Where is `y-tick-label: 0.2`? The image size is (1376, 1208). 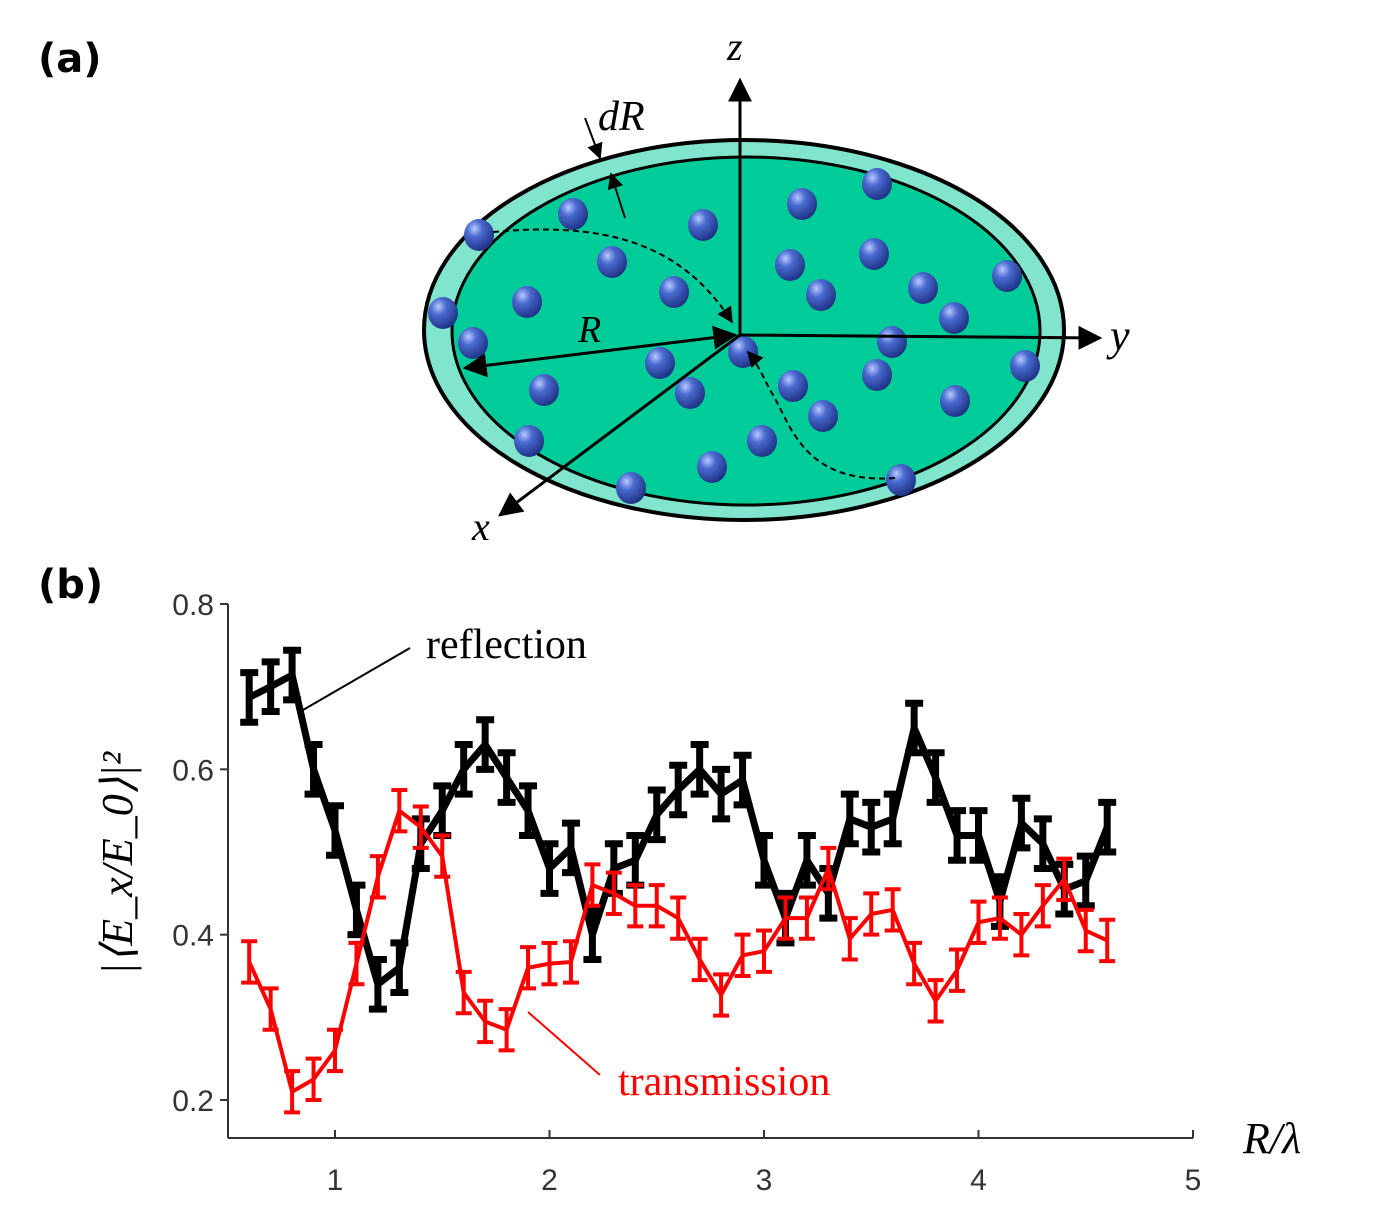
y-tick-label: 0.2 is located at coordinates (193, 1101).